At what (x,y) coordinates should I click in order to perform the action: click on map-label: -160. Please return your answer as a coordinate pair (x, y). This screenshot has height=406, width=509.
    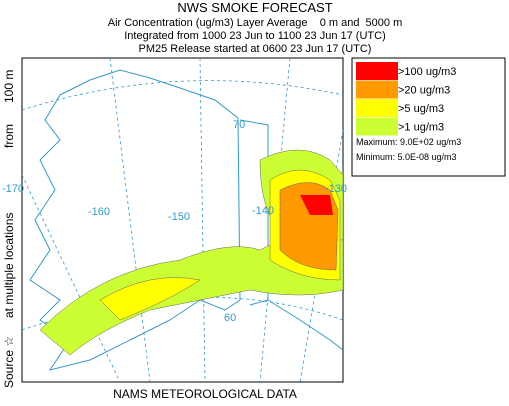
    Looking at the image, I should click on (99, 212).